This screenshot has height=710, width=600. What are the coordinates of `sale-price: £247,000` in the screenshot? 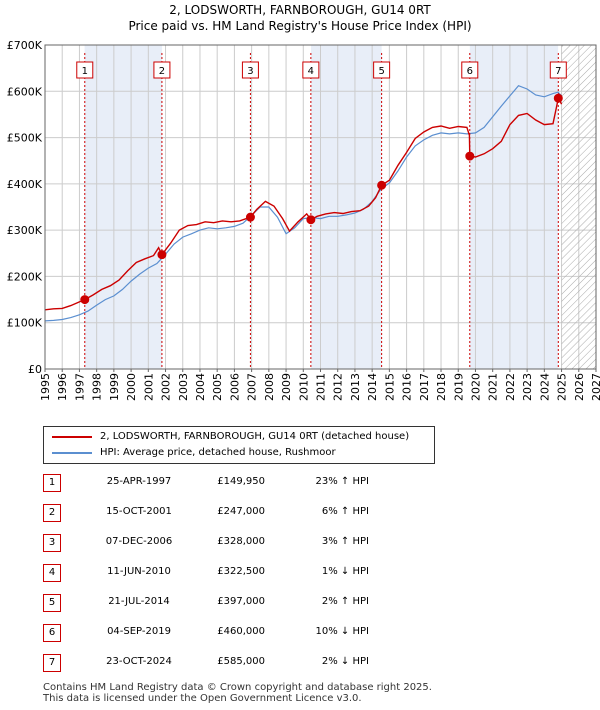 It's located at (241, 511).